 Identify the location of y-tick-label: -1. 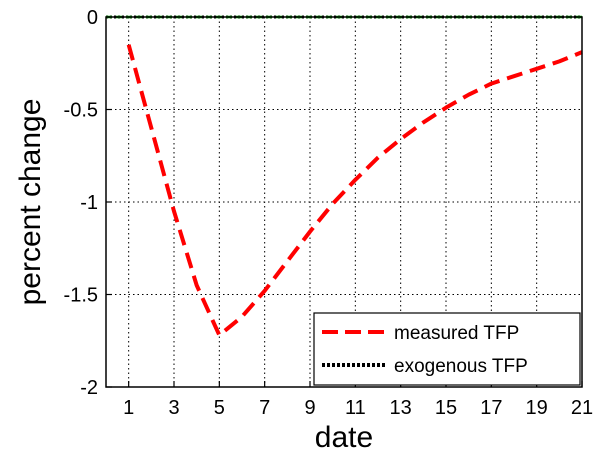
(89, 203).